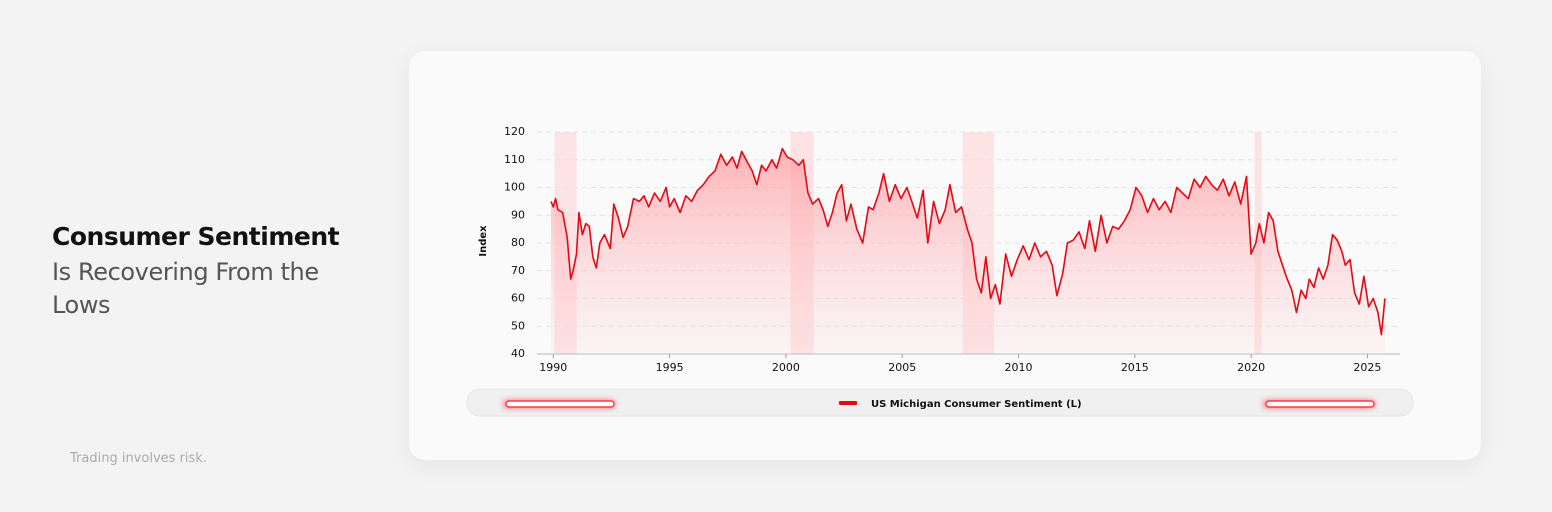  Describe the element at coordinates (514, 131) in the screenshot. I see `y-tick-label: 120` at that location.